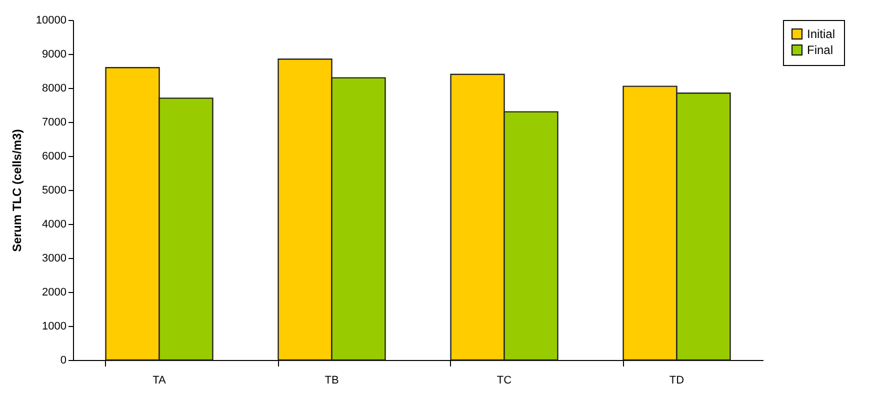 This screenshot has width=879, height=402. Describe the element at coordinates (159, 380) in the screenshot. I see `x-tick-label: TA` at that location.